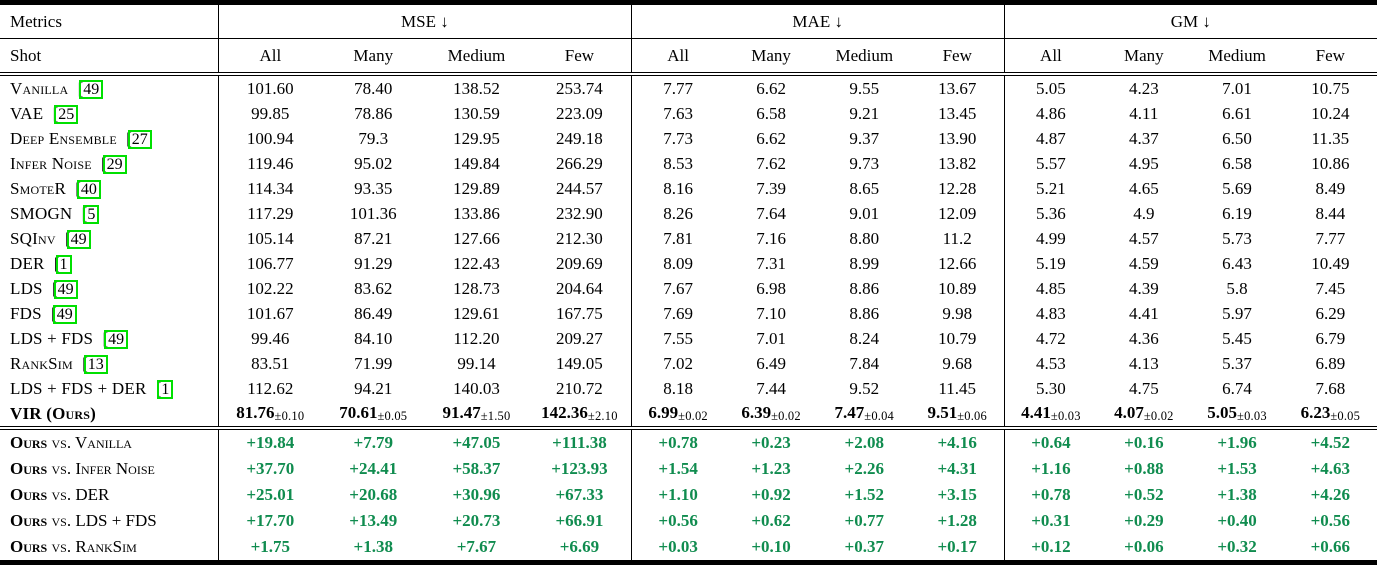  Describe the element at coordinates (771, 468) in the screenshot. I see `improvement-value: +1.23` at that location.